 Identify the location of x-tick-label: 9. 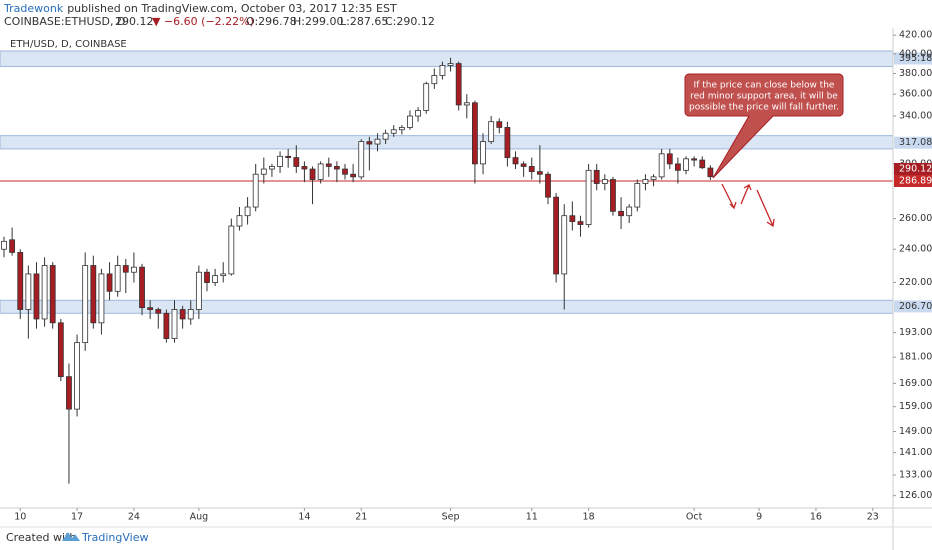
(759, 517).